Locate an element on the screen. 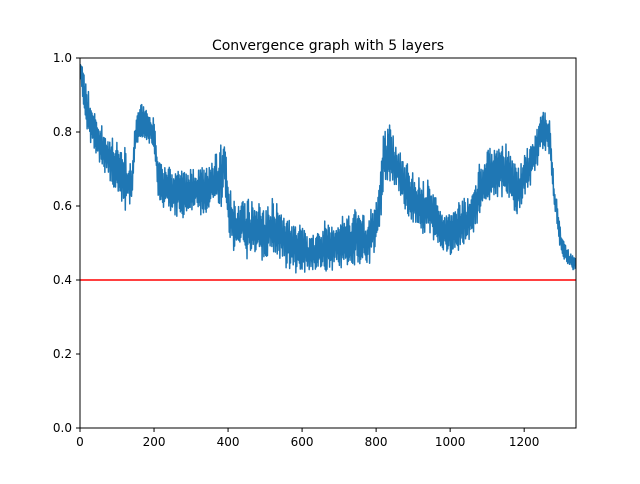  x-tick-label: 200 is located at coordinates (154, 442).